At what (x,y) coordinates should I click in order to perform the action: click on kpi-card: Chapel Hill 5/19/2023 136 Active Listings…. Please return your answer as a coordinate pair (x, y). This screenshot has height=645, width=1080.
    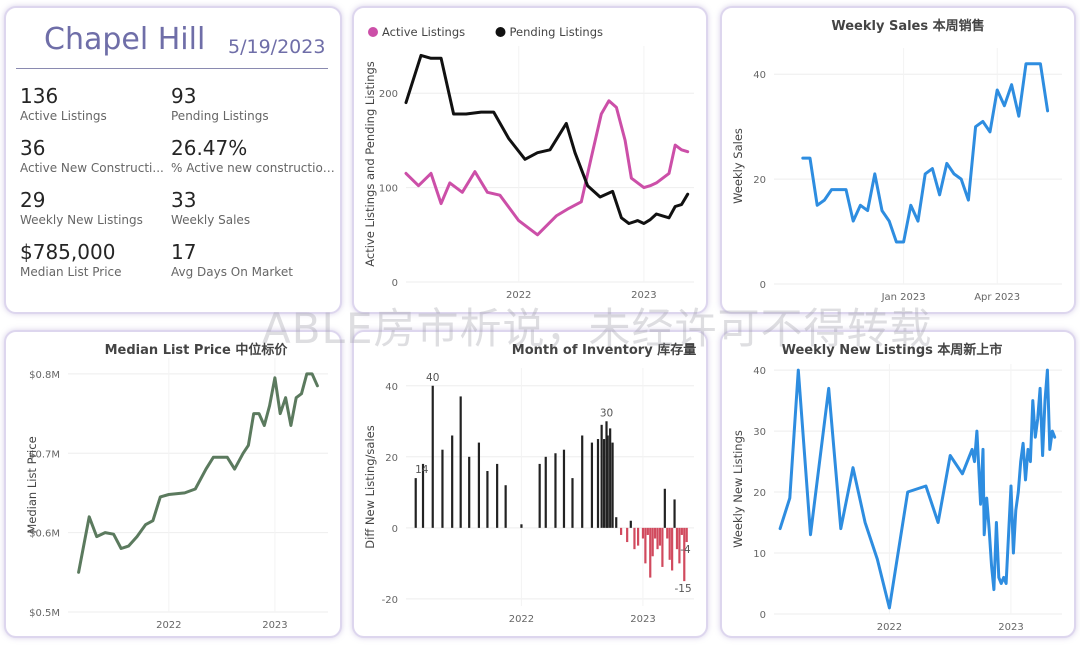
    Looking at the image, I should click on (173, 160).